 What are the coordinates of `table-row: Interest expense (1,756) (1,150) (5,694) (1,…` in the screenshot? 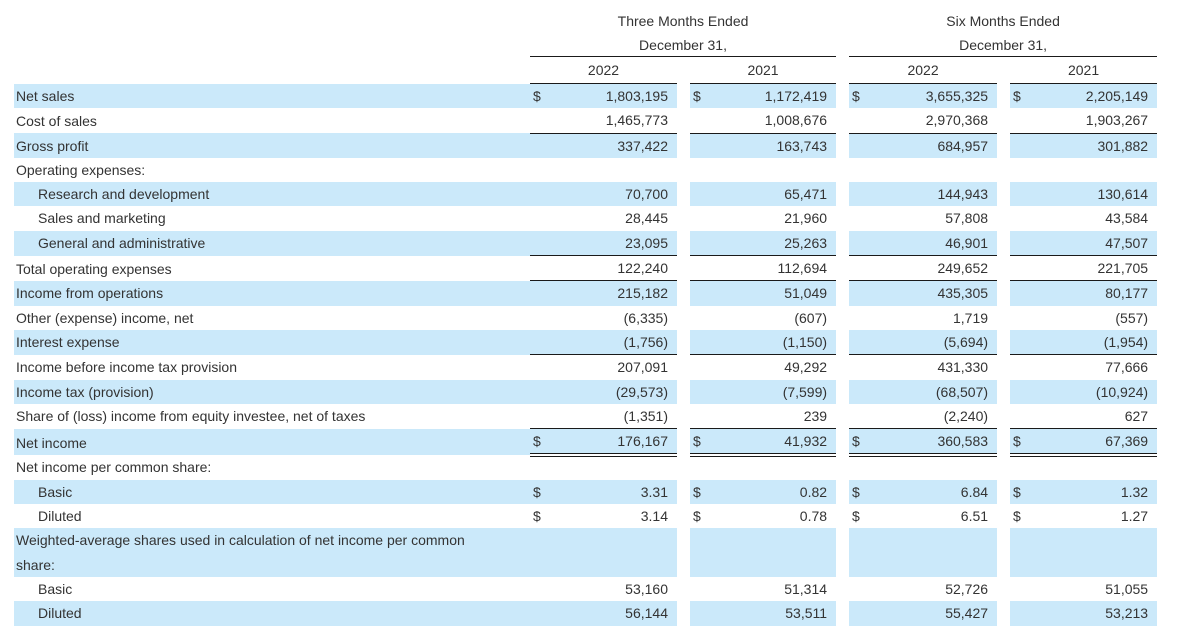 It's located at (586, 342).